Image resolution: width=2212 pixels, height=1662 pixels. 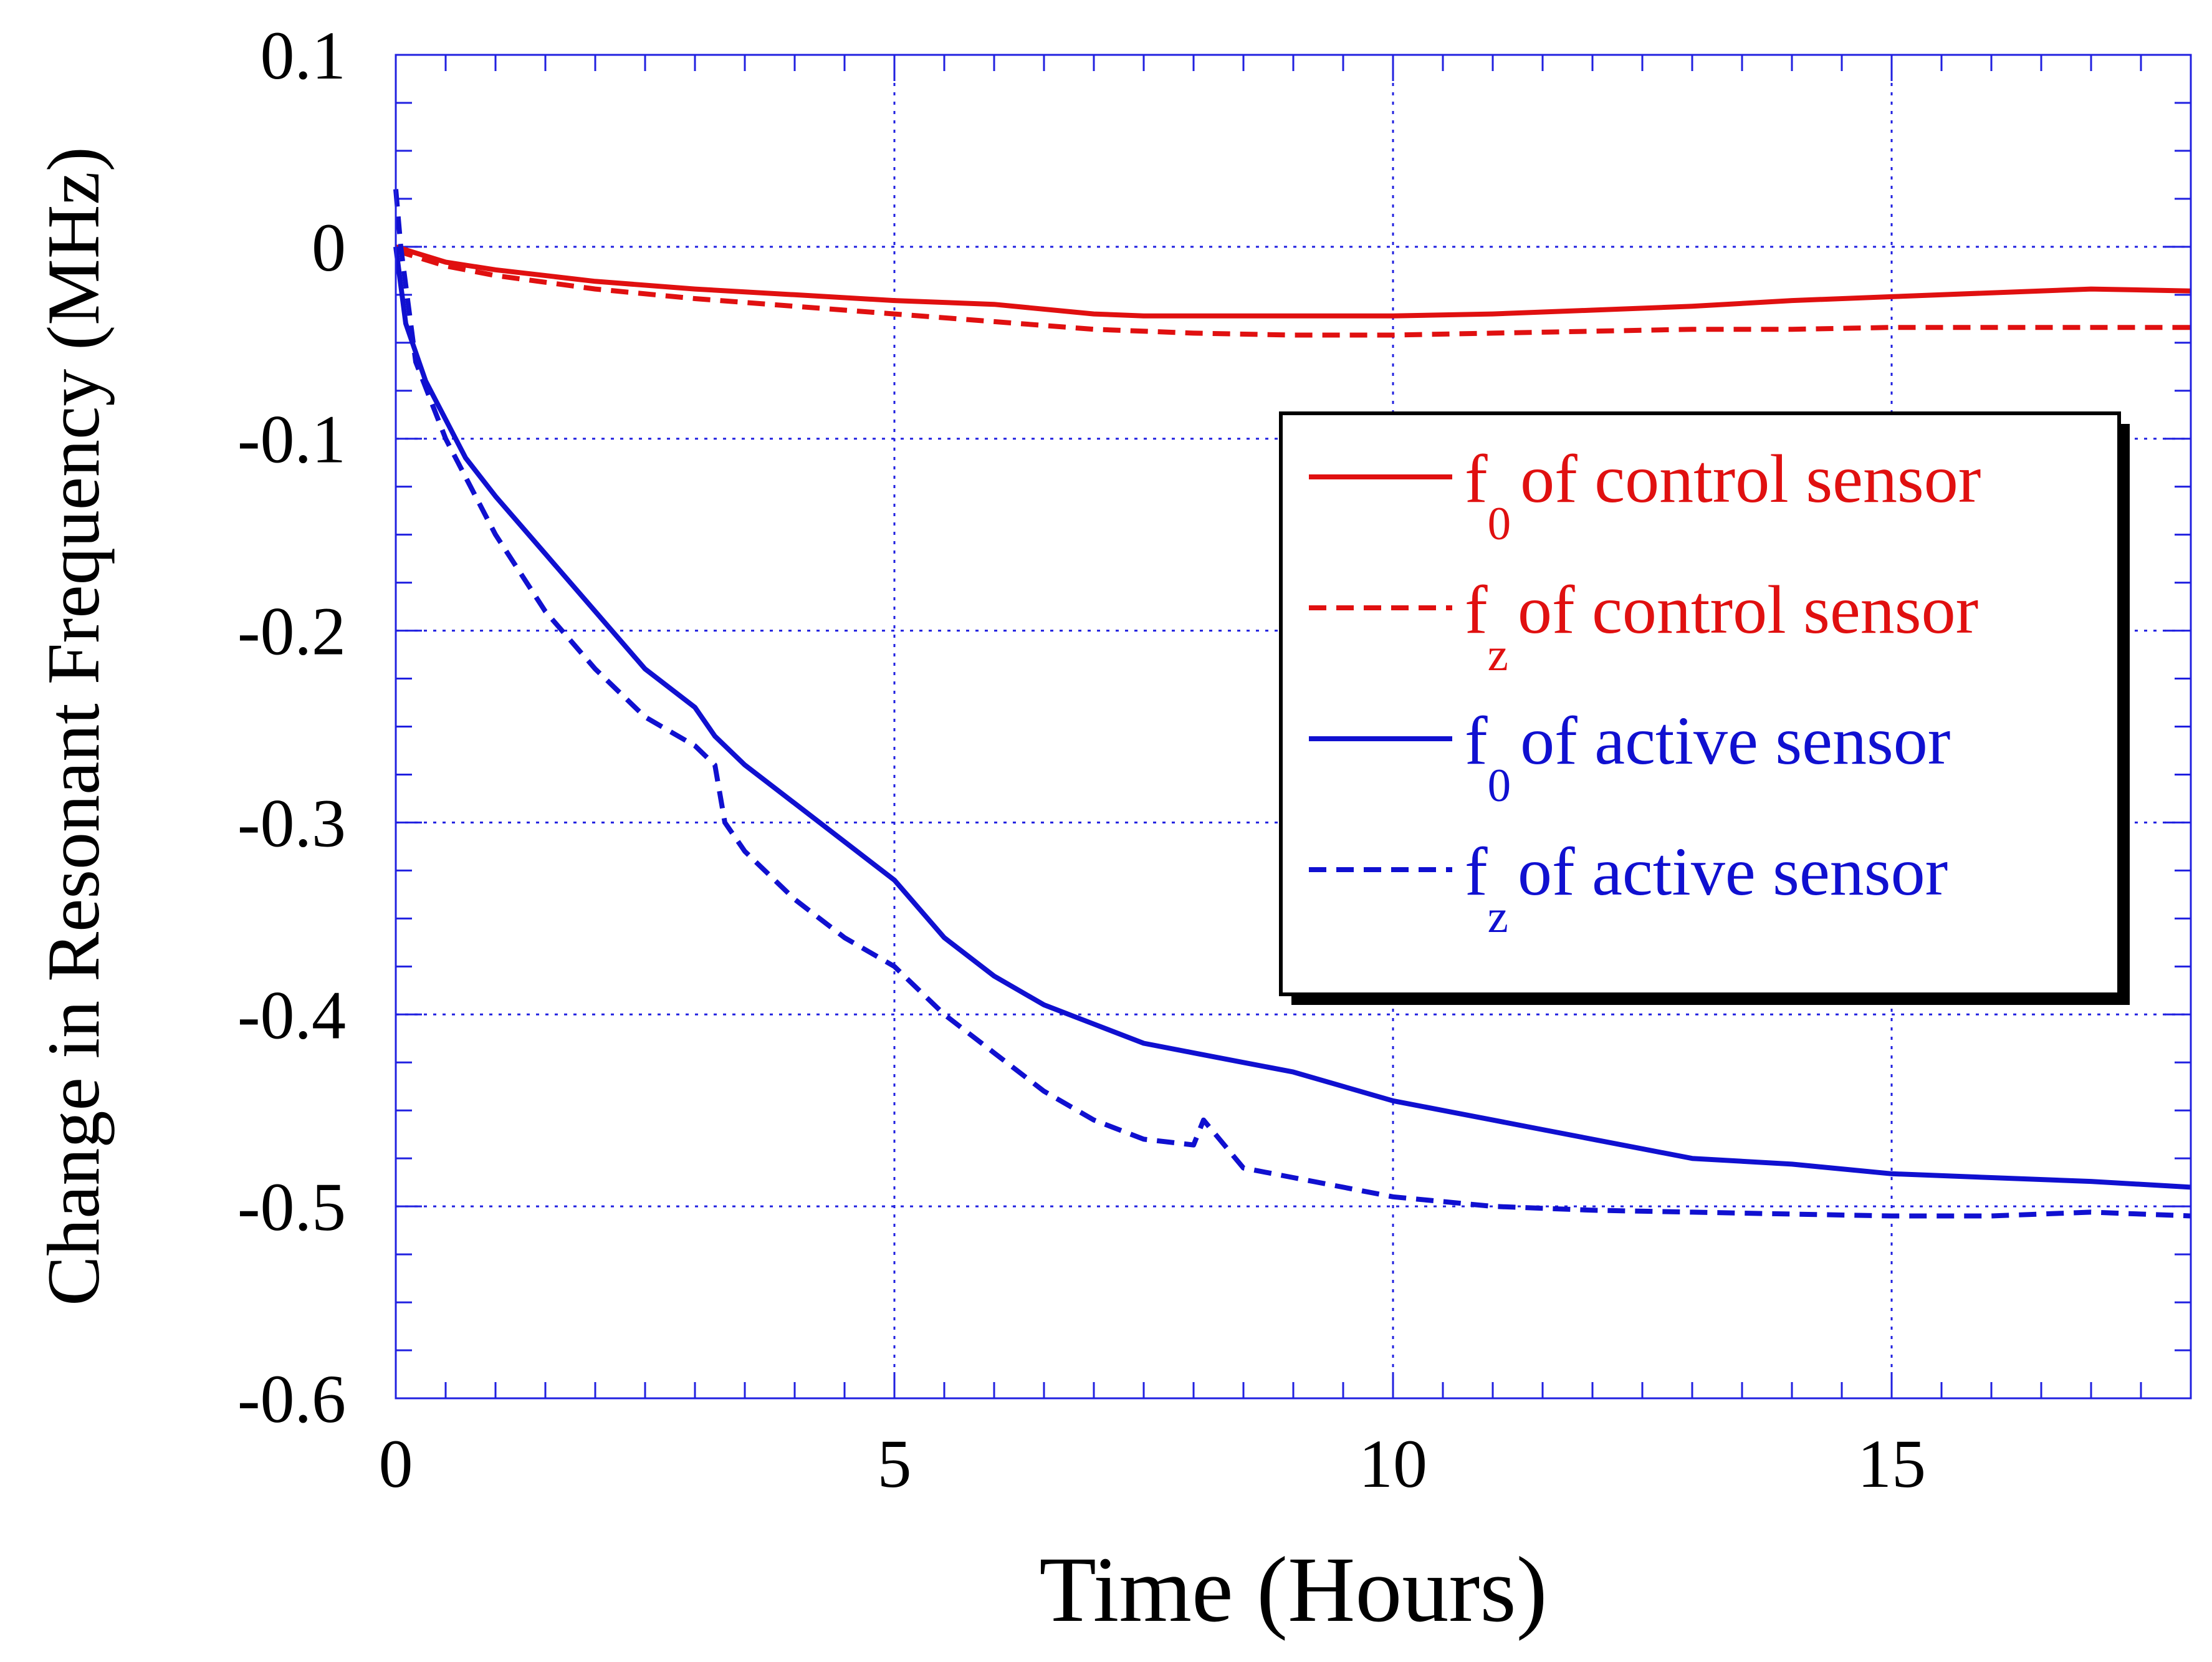 I want to click on legend-label: fzof active sensor, so click(x=1706, y=888).